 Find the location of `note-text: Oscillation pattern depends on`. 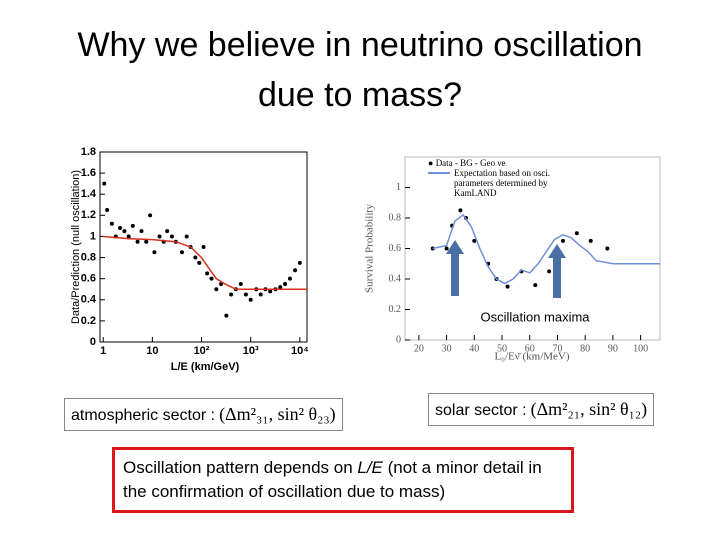

note-text: Oscillation pattern depends on is located at coordinates (240, 467).